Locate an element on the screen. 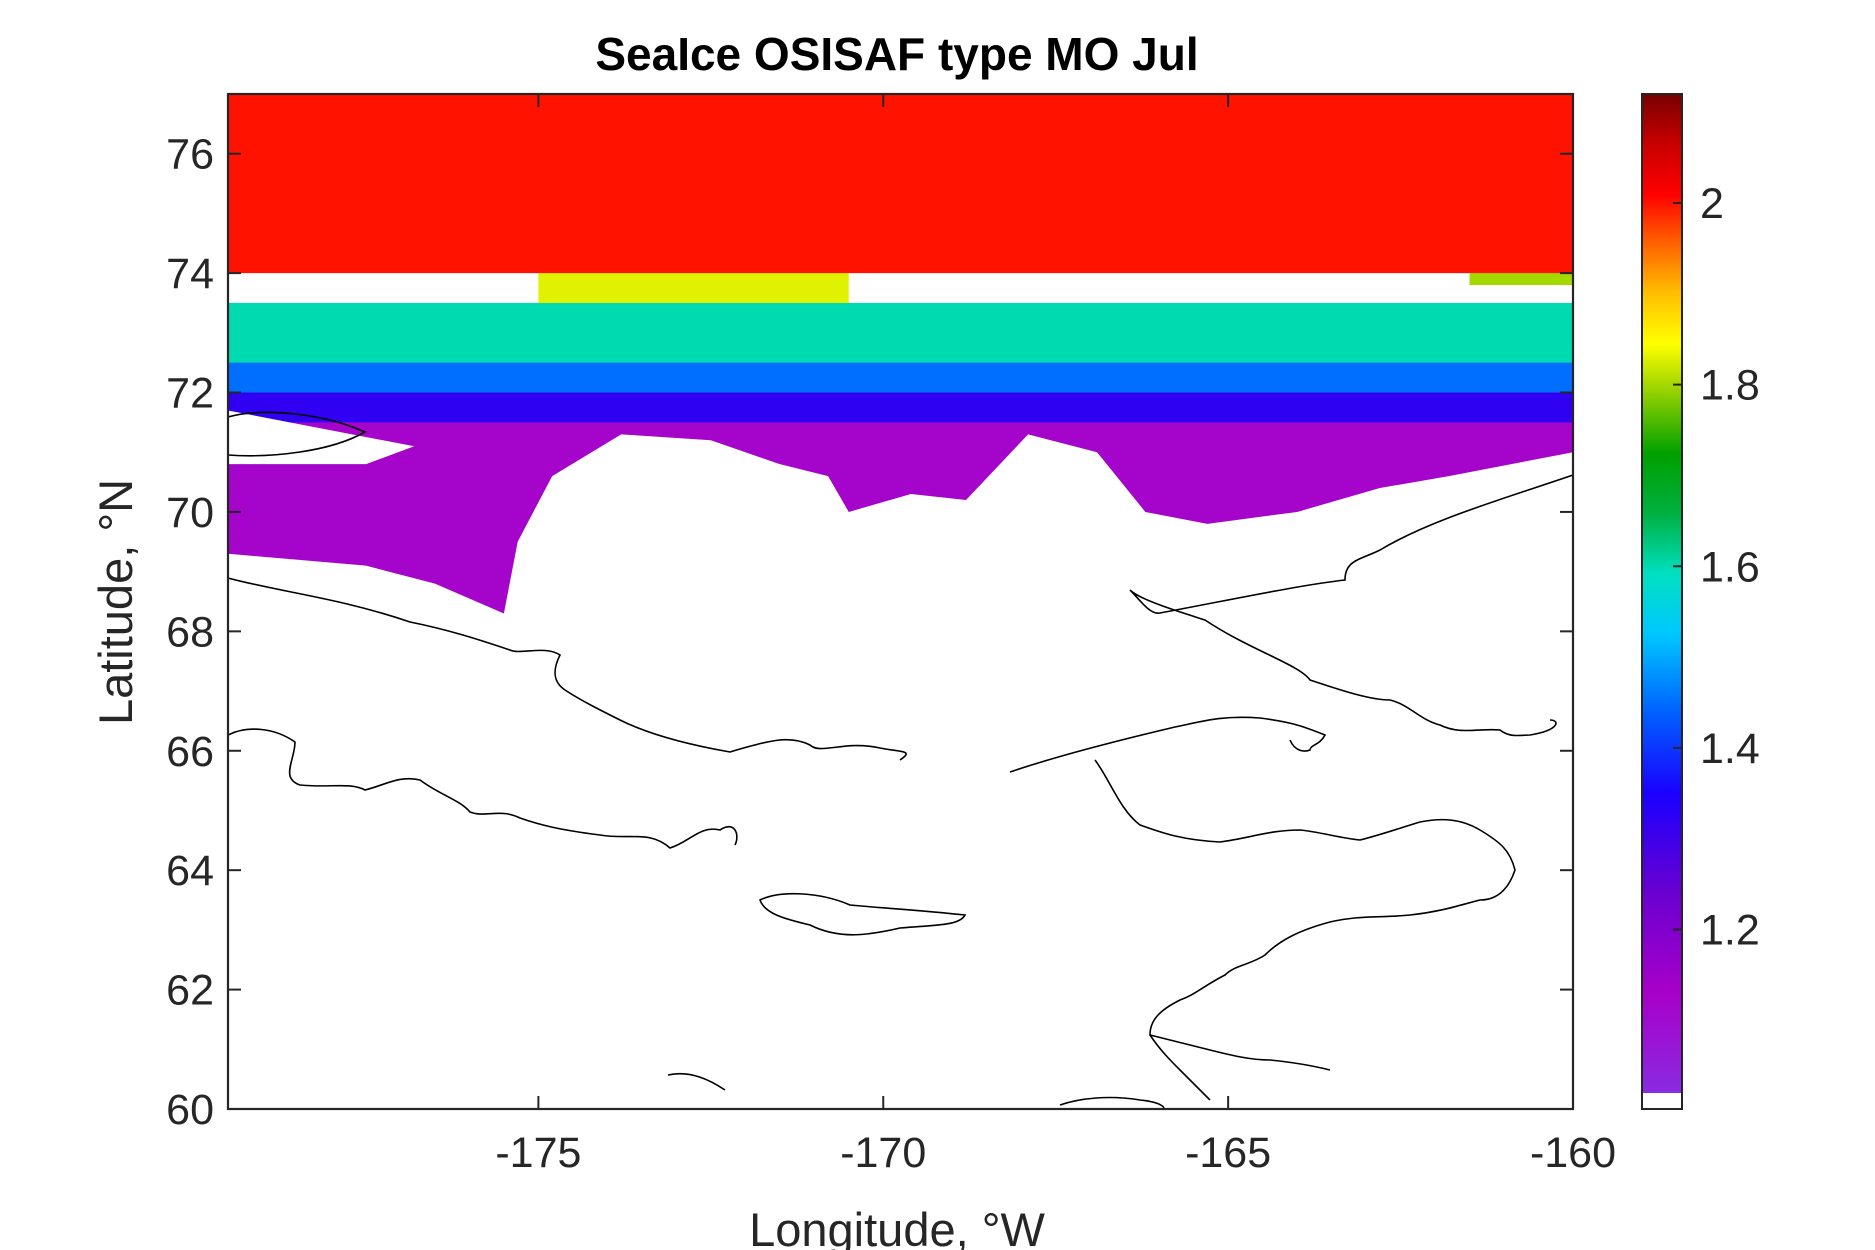 Image resolution: width=1875 pixels, height=1250 pixels. colorbar-frame is located at coordinates (1662, 601).